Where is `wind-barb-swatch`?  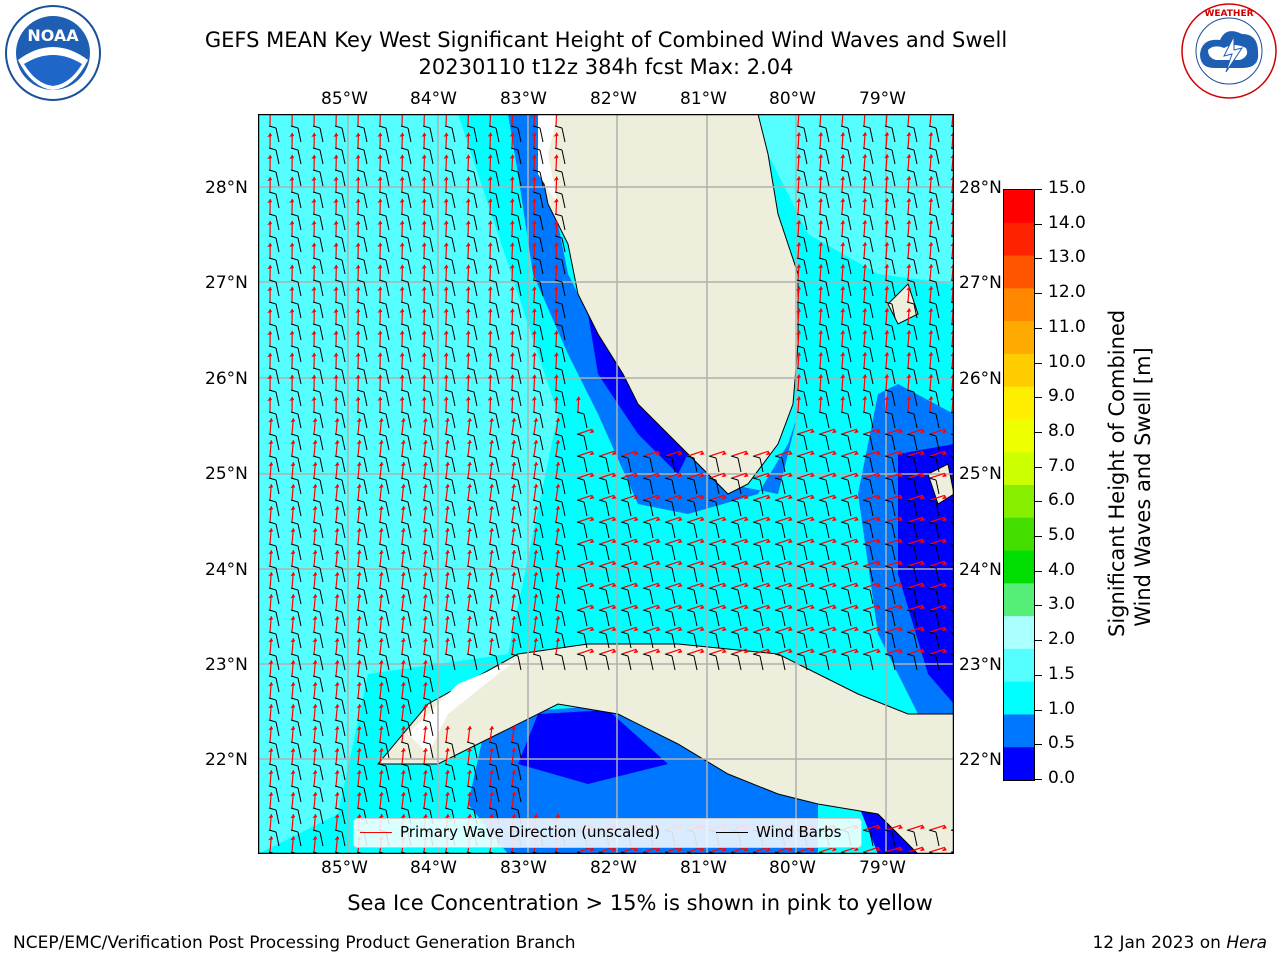
wind-barb-swatch is located at coordinates (732, 832).